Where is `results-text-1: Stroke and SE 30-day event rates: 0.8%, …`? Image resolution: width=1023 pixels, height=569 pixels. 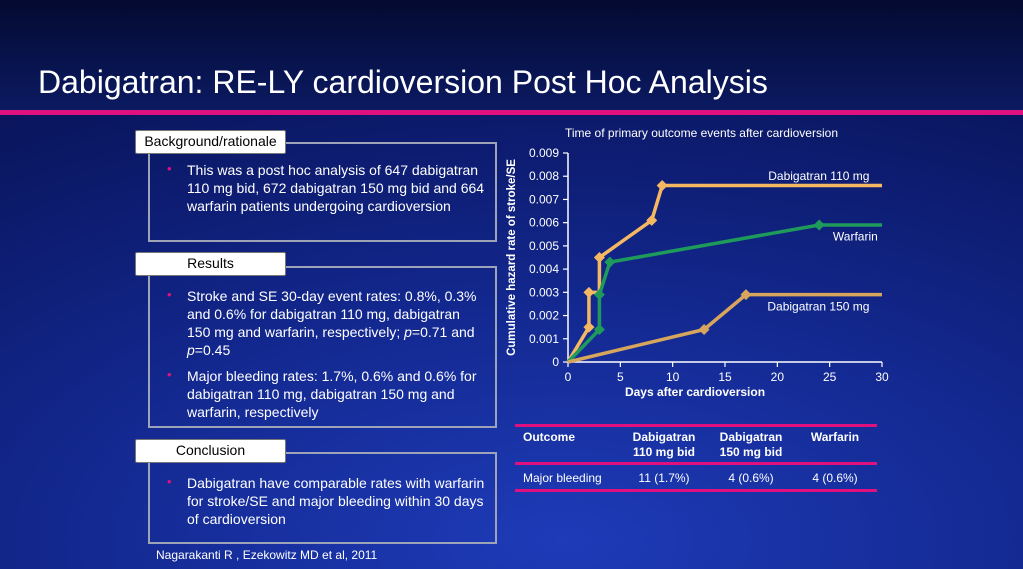 results-text-1: Stroke and SE 30-day event rates: 0.8%, … is located at coordinates (332, 323).